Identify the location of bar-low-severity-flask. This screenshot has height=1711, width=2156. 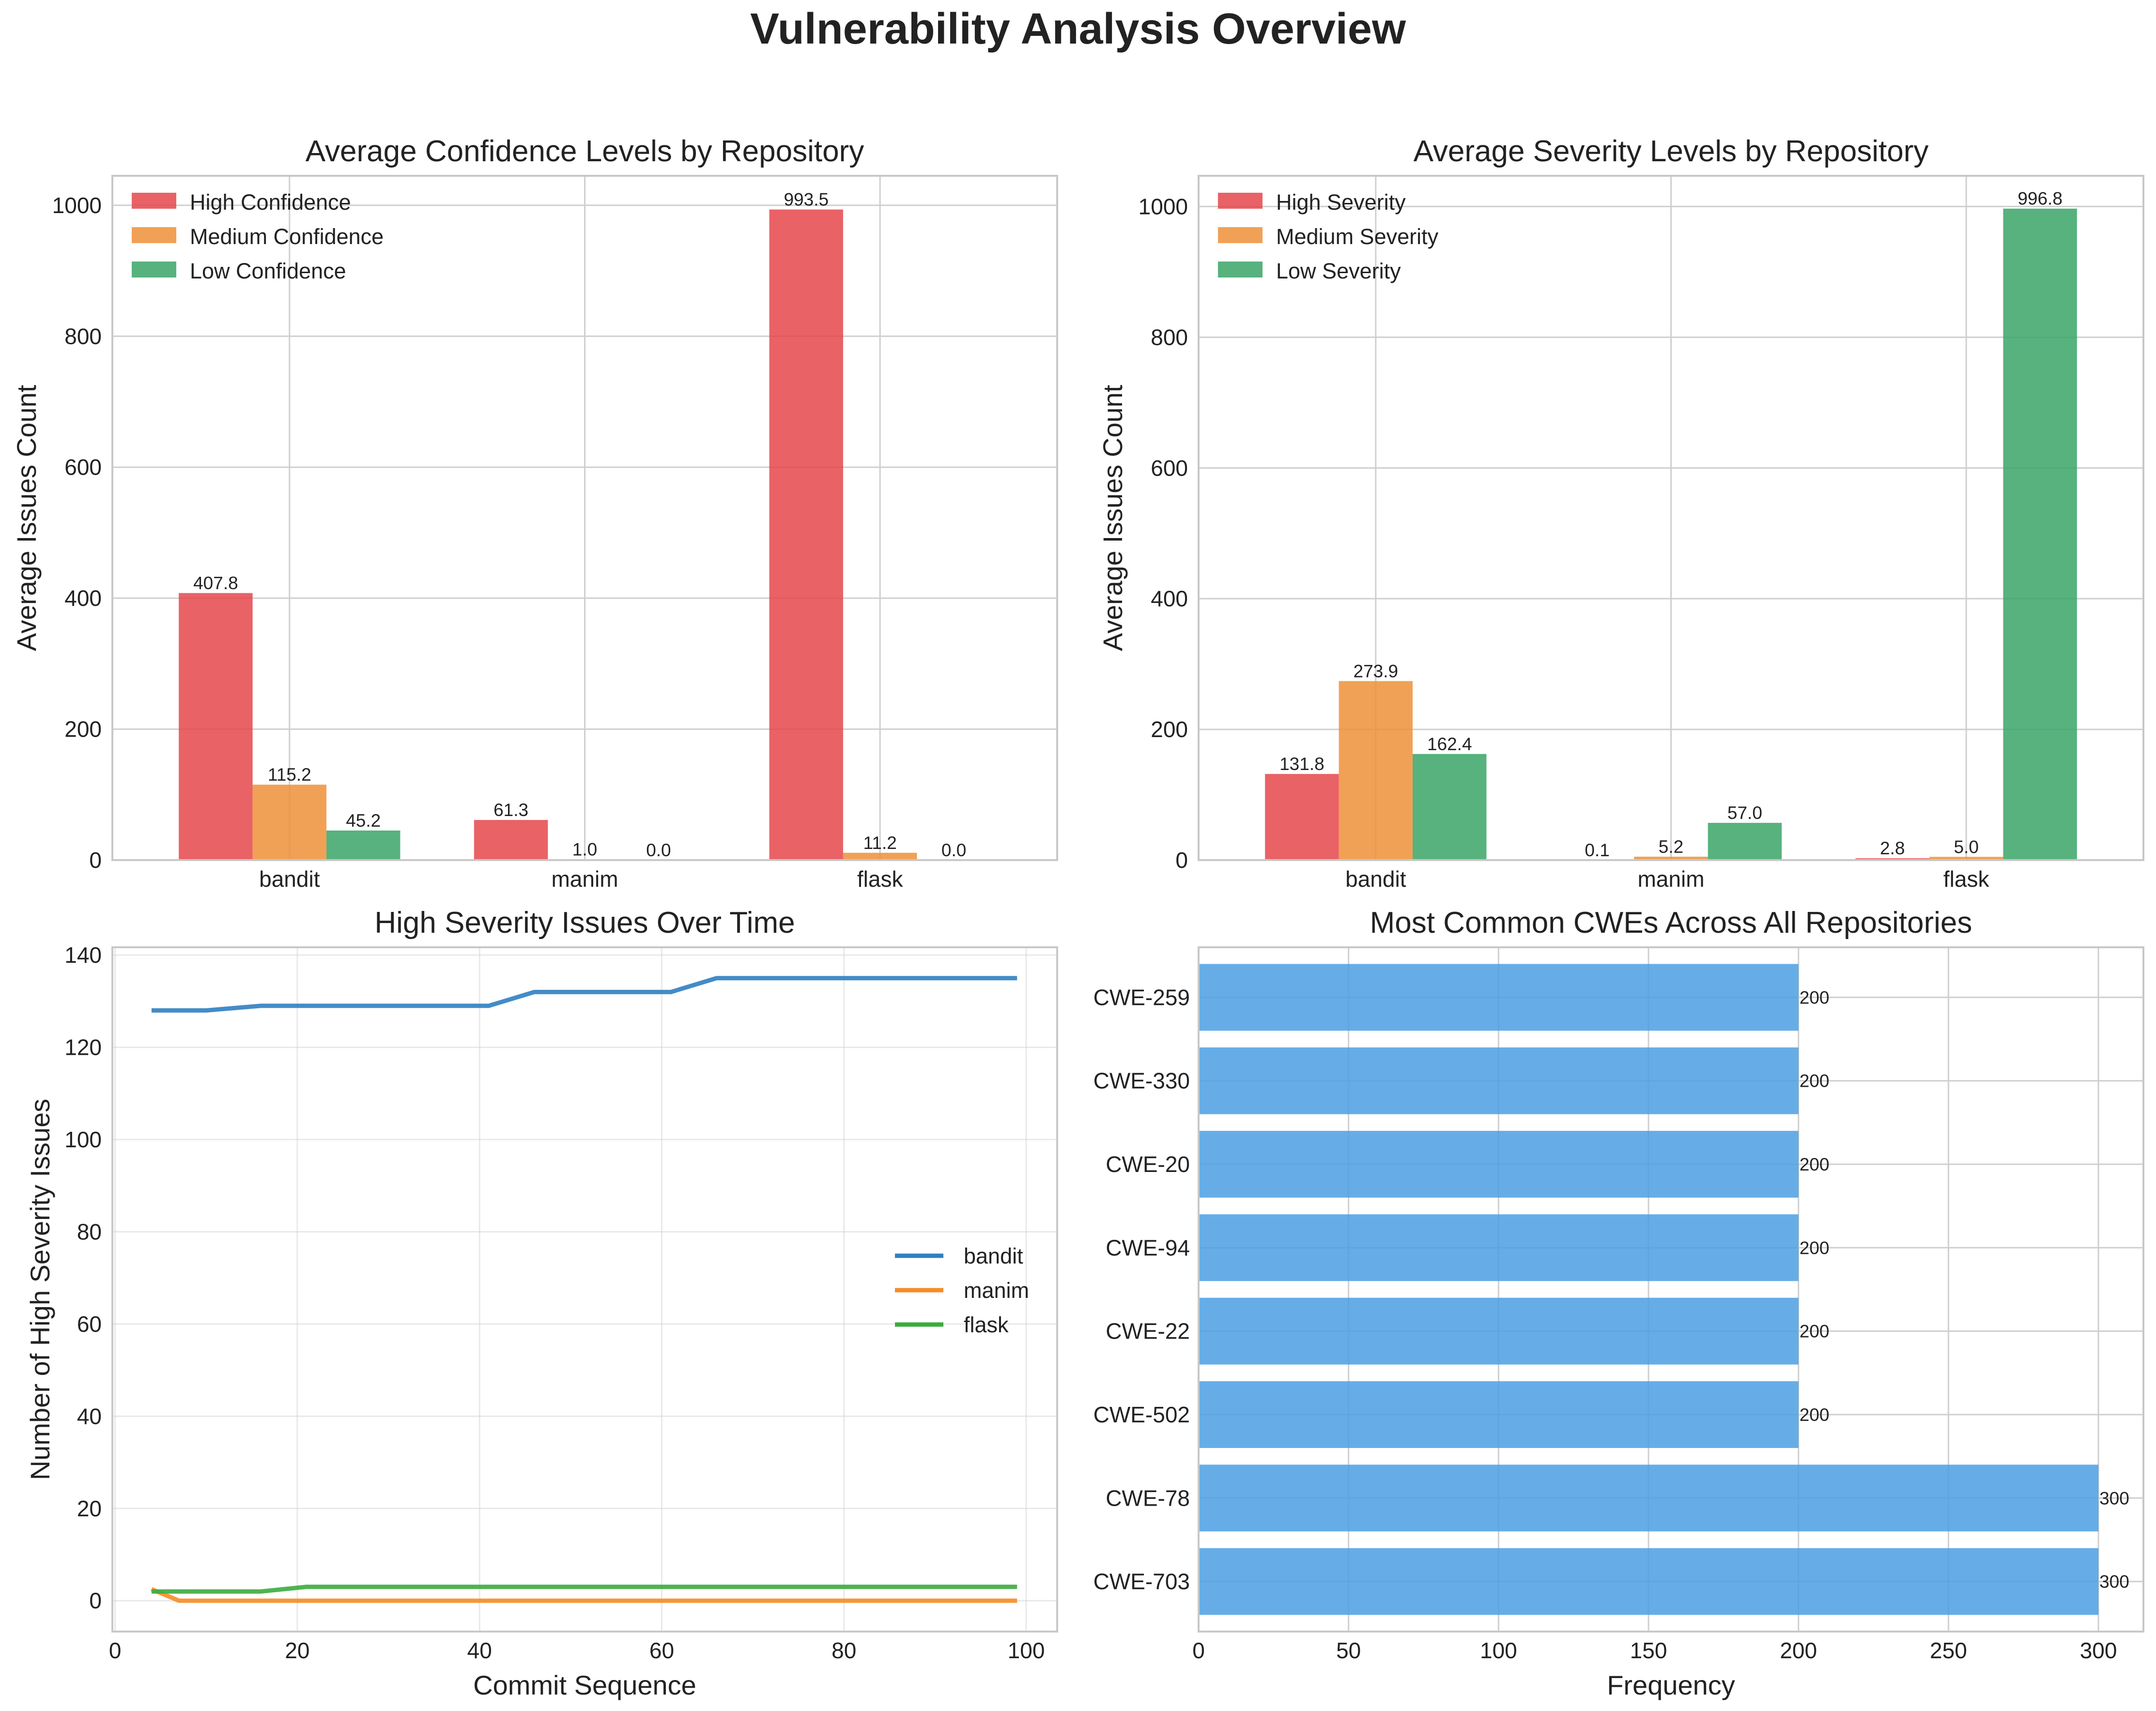
(2040, 534).